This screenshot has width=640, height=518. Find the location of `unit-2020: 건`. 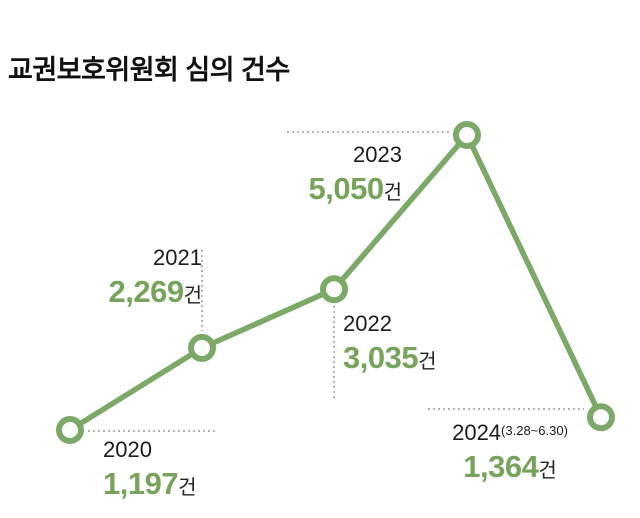

unit-2020: 건 is located at coordinates (187, 488).